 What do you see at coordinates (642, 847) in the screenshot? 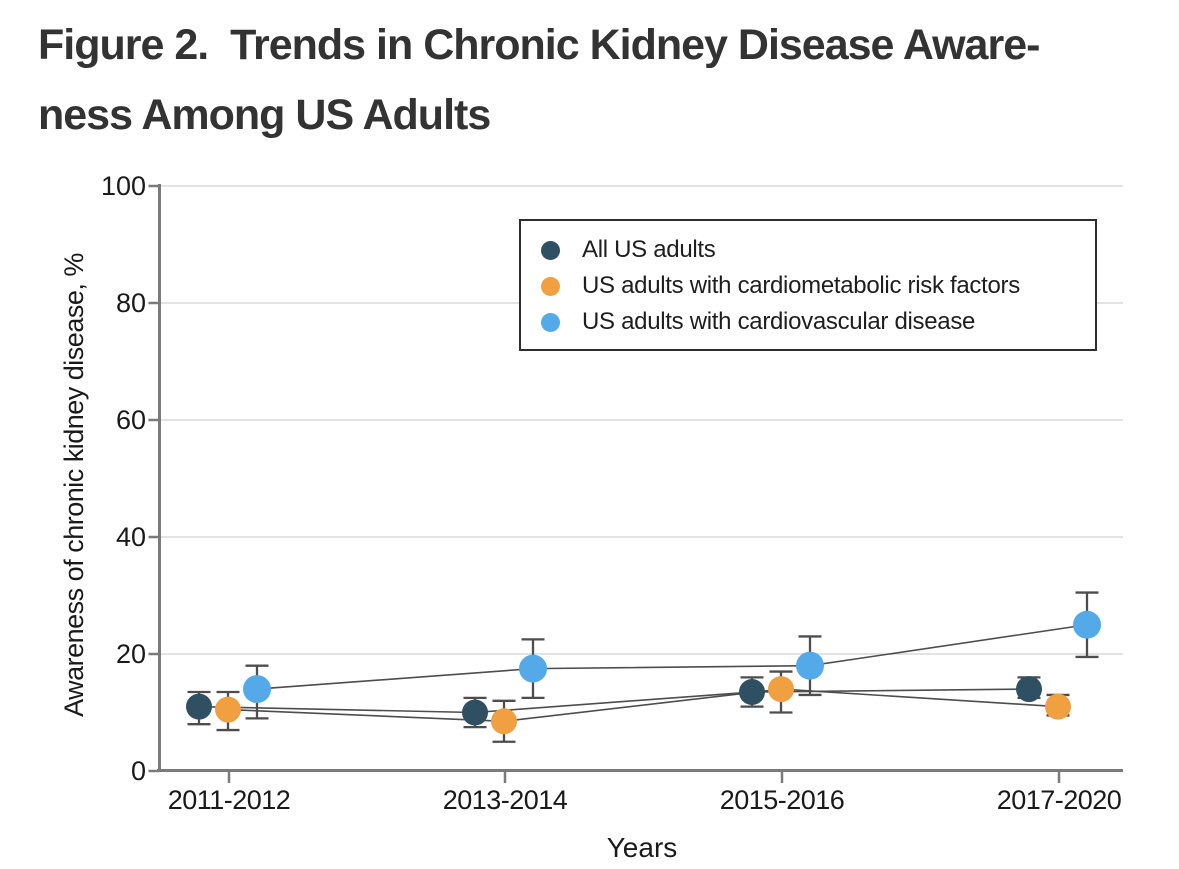
I see `x-axis-label: Years` at bounding box center [642, 847].